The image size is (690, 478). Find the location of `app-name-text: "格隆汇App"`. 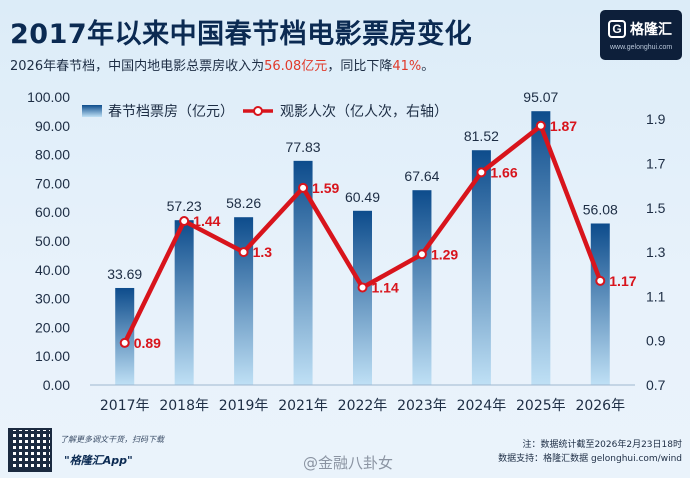

app-name-text: "格隆汇App" is located at coordinates (98, 460).